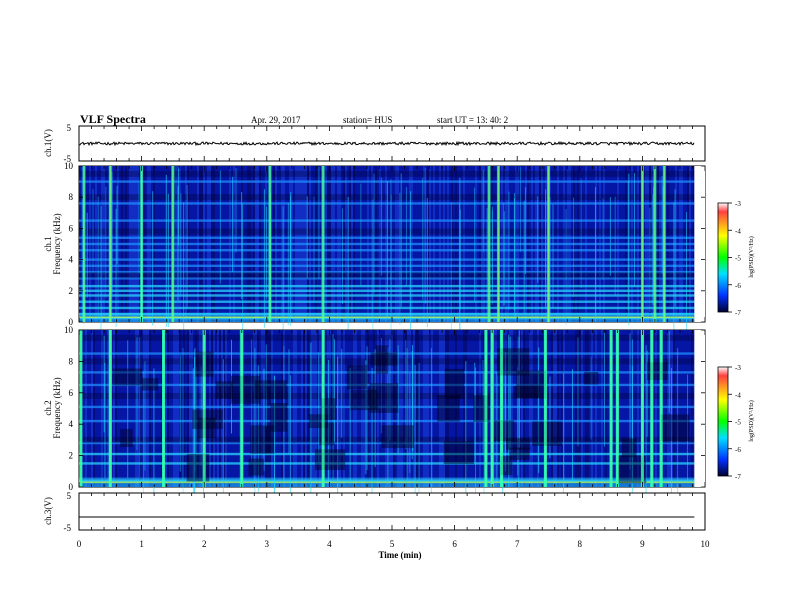 Image resolution: width=792 pixels, height=612 pixels. What do you see at coordinates (71, 361) in the screenshot?
I see `freq-tick-label: 8` at bounding box center [71, 361].